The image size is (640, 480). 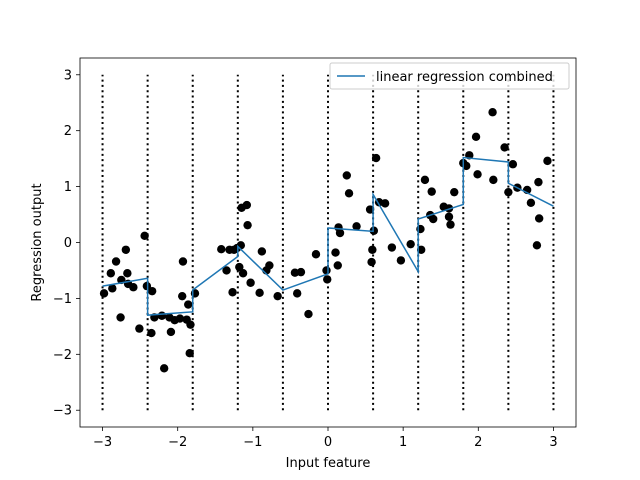 What do you see at coordinates (37, 242) in the screenshot?
I see `y-axis-label: Regression output` at bounding box center [37, 242].